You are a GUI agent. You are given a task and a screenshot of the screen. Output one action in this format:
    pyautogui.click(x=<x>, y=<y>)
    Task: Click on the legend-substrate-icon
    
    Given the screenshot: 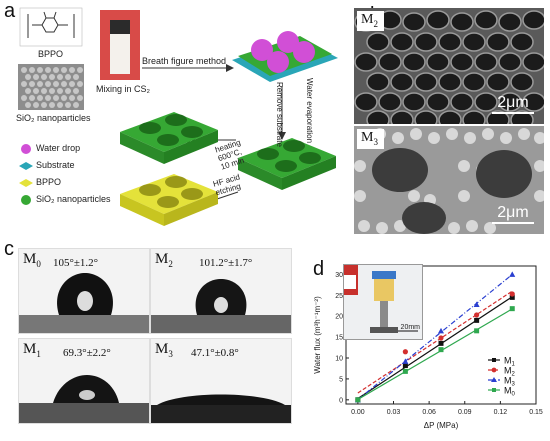 What is the action you would take?
    pyautogui.click(x=26, y=166)
    